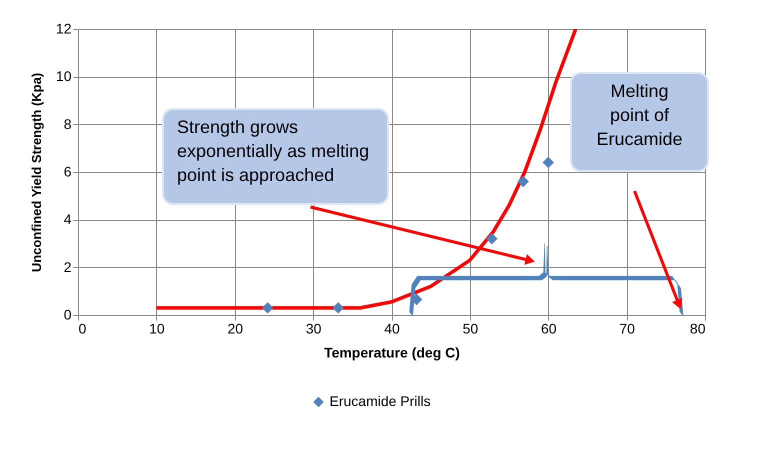 The width and height of the screenshot is (782, 462). Describe the element at coordinates (627, 328) in the screenshot. I see `x-tick-label: 70` at that location.